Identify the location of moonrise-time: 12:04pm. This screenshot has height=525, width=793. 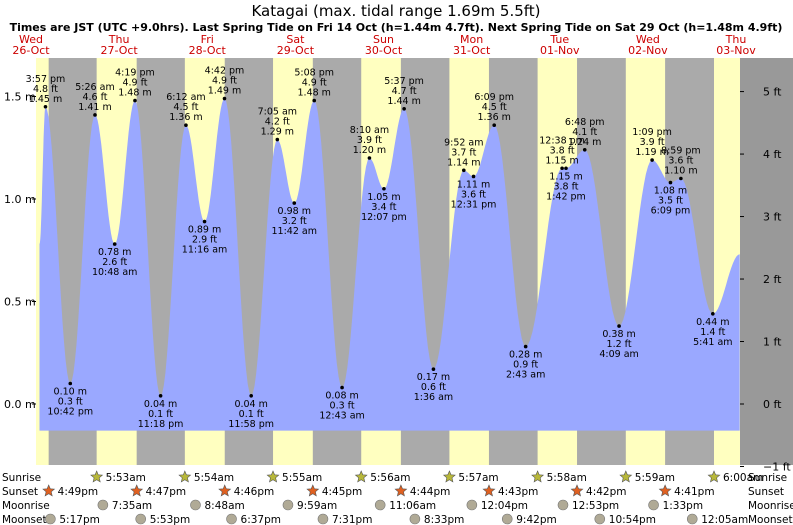
(504, 506).